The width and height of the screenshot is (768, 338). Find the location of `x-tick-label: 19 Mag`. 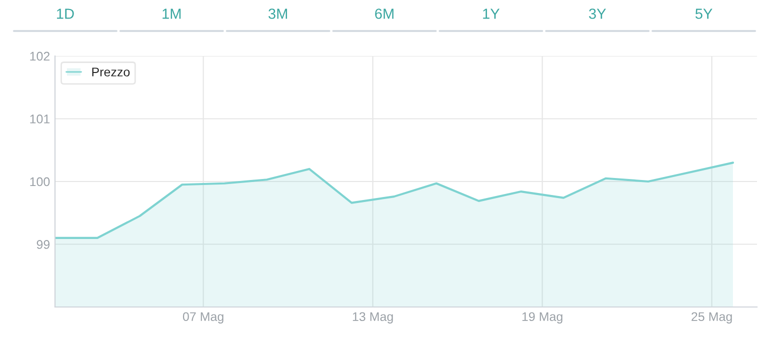

x-tick-label: 19 Mag is located at coordinates (542, 318).